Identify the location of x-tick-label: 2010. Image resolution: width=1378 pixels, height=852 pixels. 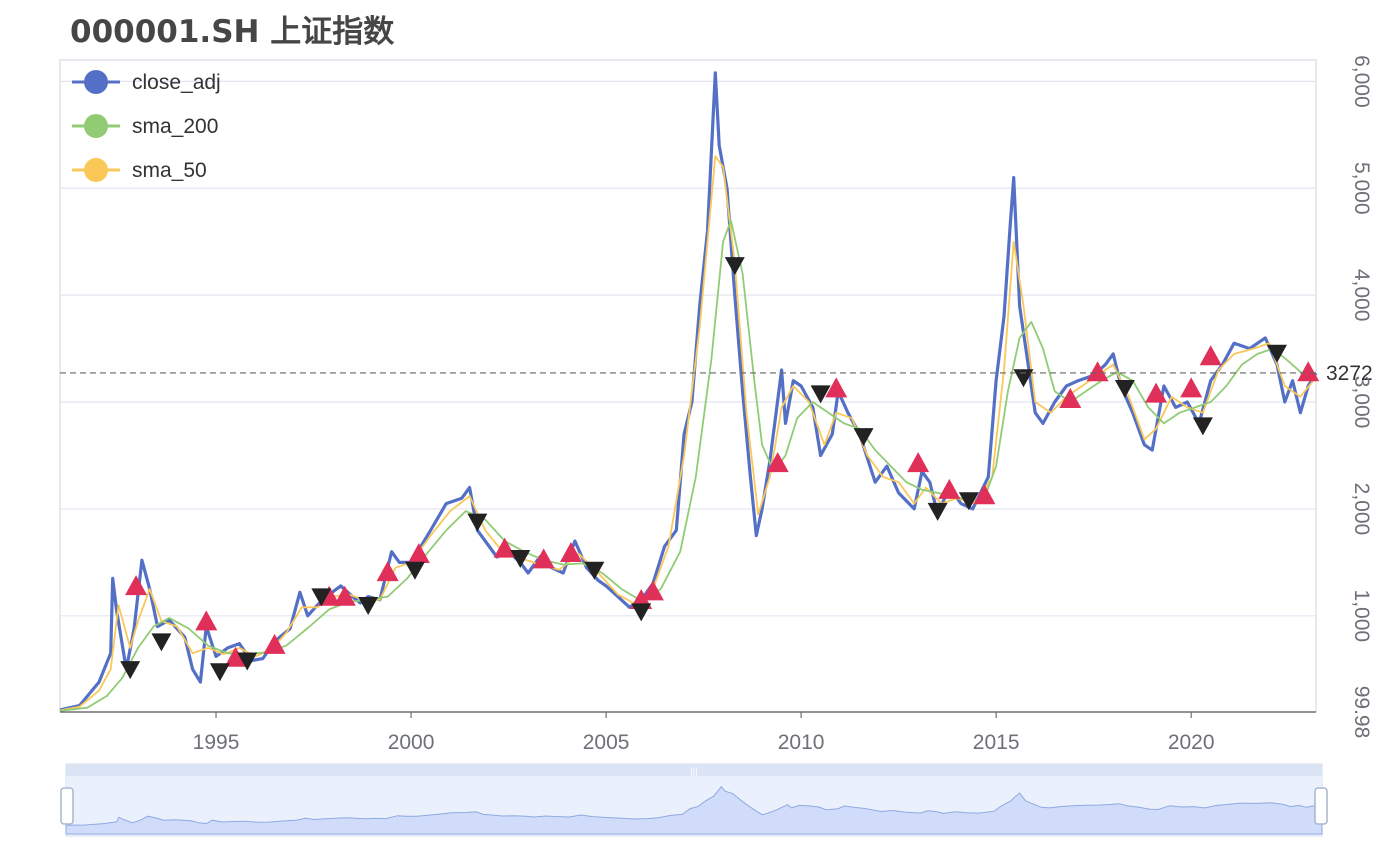
(801, 742).